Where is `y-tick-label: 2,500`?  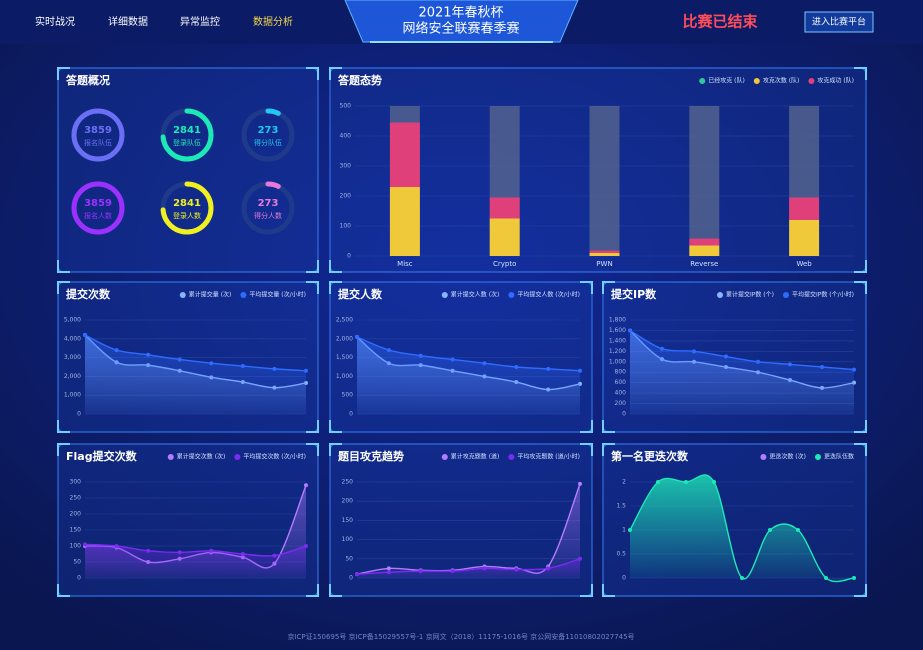
y-tick-label: 2,500 is located at coordinates (344, 320).